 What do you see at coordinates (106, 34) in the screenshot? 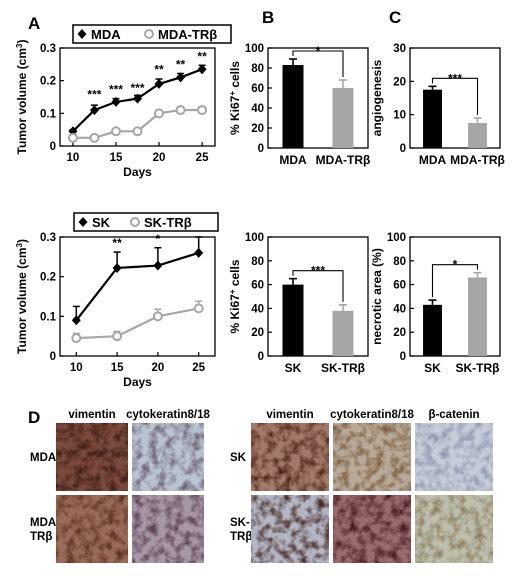
I see `legend-label-control: MDA` at bounding box center [106, 34].